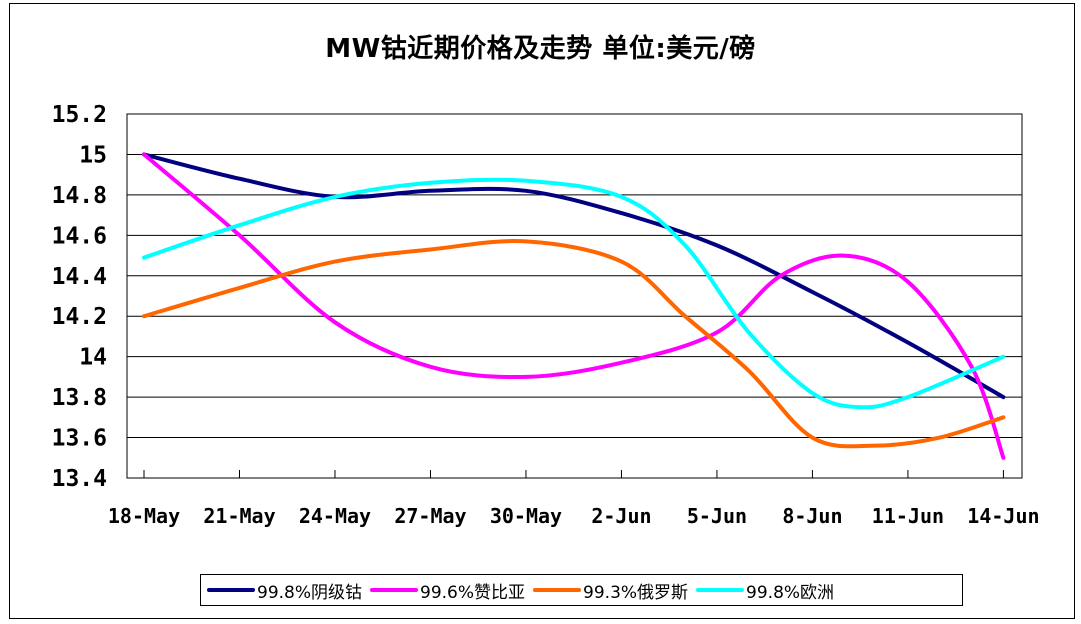 The width and height of the screenshot is (1081, 624). Describe the element at coordinates (79, 277) in the screenshot. I see `y-tick-label: 14.4` at that location.